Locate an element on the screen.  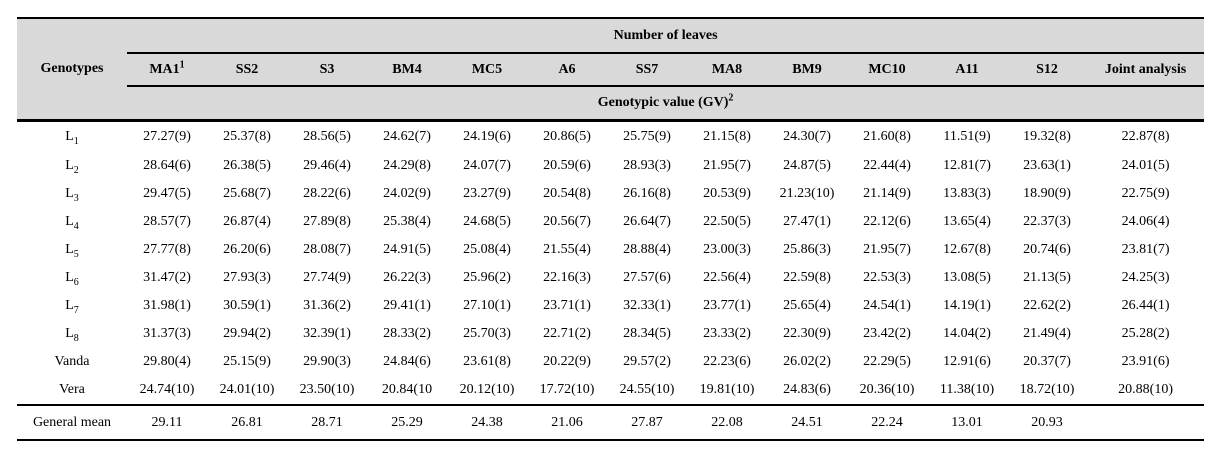
value-cell: 30.59(1) is located at coordinates (247, 305).